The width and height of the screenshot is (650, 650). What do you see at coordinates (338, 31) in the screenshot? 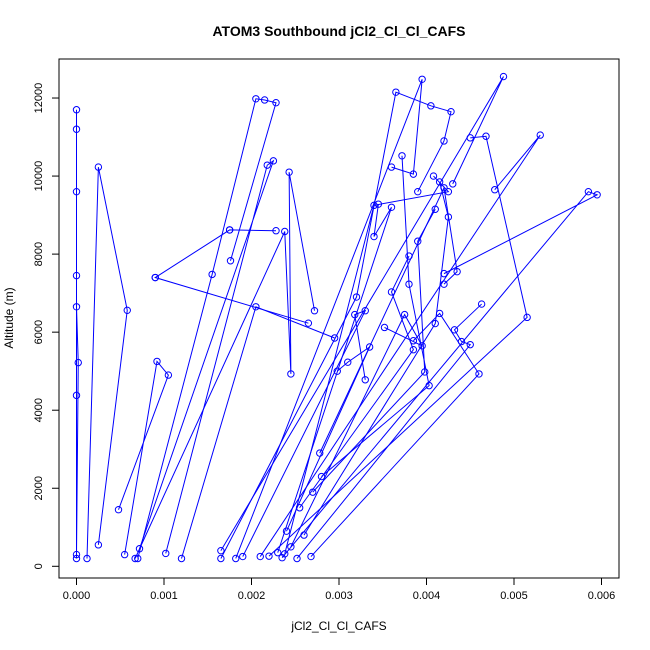
I see `chart-title: ATOM3 Southbound jCl2_Cl_Cl_CAFS` at bounding box center [338, 31].